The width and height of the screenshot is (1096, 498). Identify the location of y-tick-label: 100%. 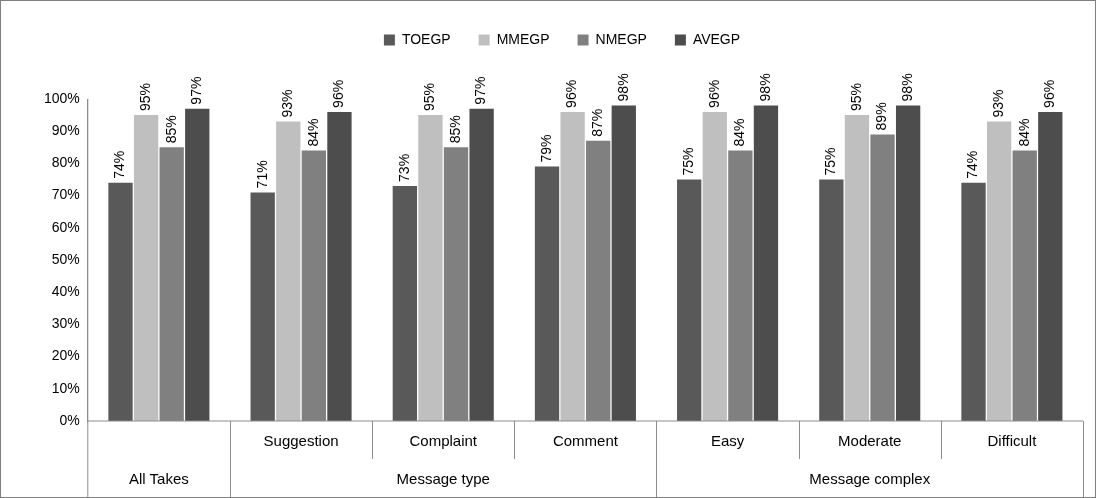
(61, 97).